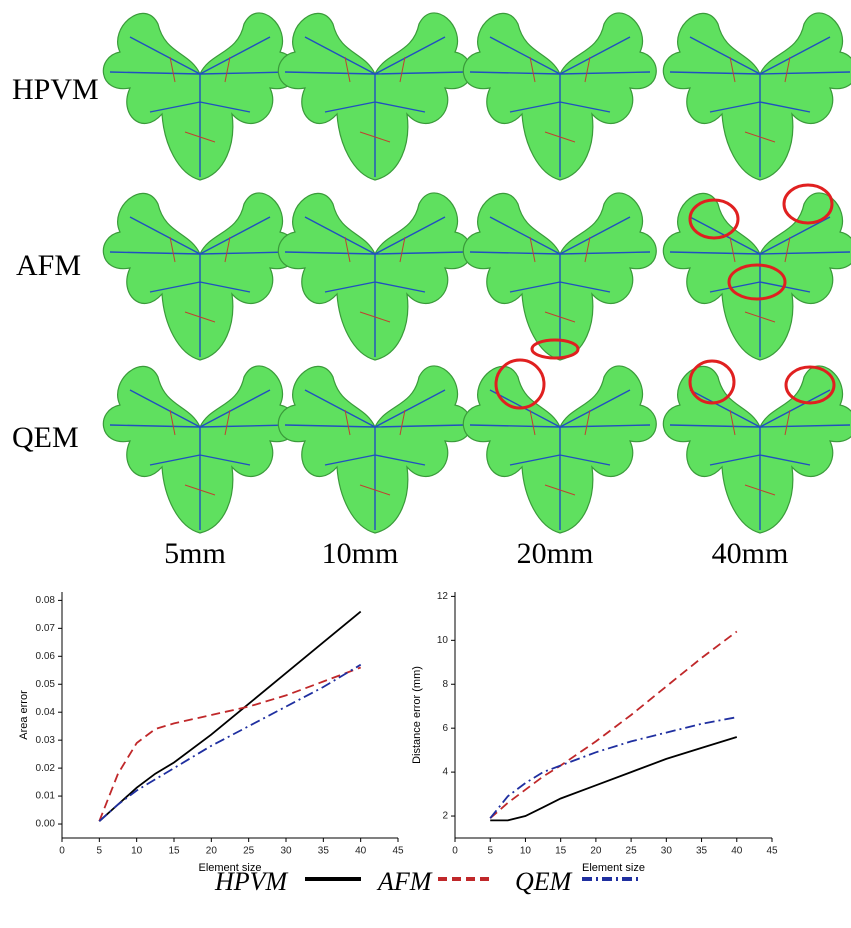 This screenshot has width=851, height=928. Describe the element at coordinates (45, 437) in the screenshot. I see `row-label: QEM` at that location.